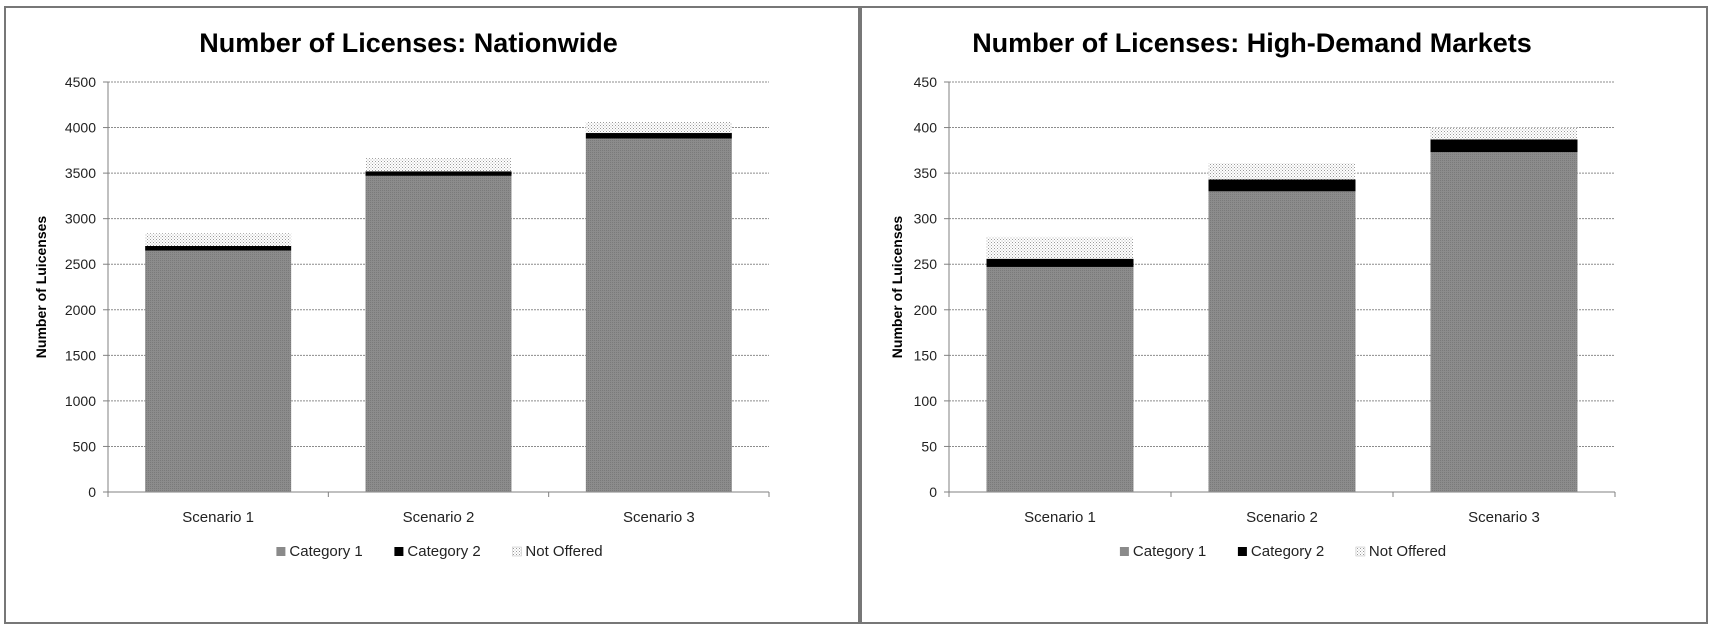 The height and width of the screenshot is (627, 1712). I want to click on y-tick-label: 3500, so click(80, 173).